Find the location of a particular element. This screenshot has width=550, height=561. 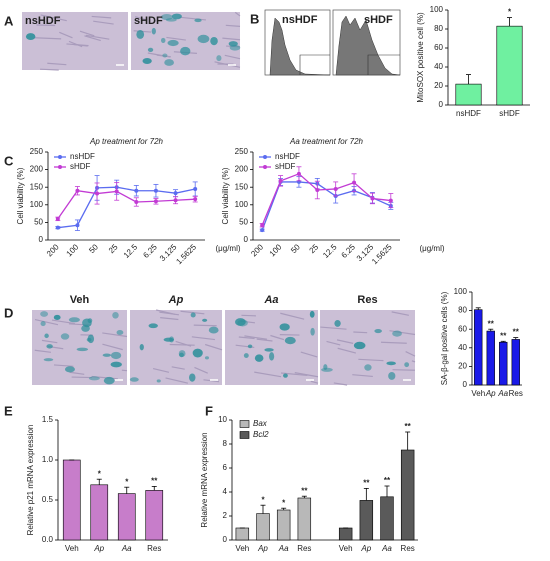

panel-label: C is located at coordinates (9, 160).